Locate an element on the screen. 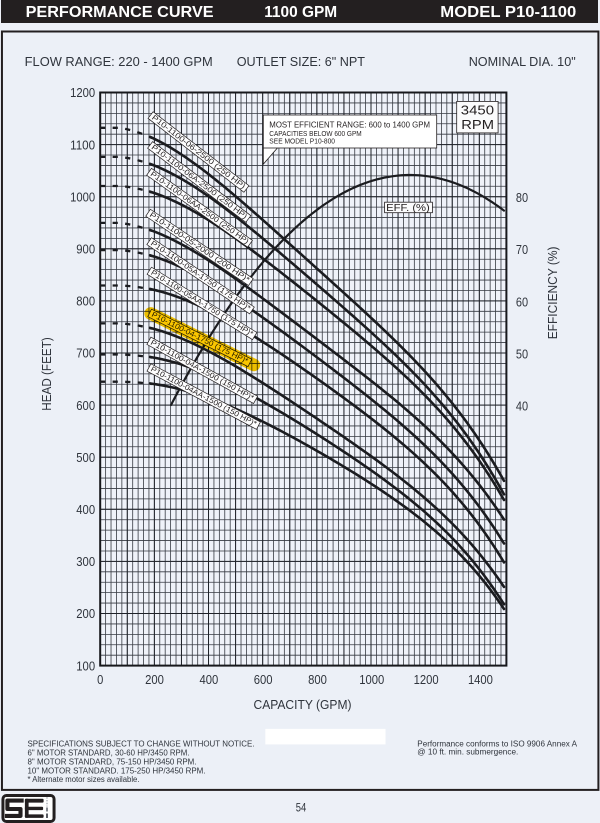  svg-text: CAPACITY (GPM) is located at coordinates (303, 704).